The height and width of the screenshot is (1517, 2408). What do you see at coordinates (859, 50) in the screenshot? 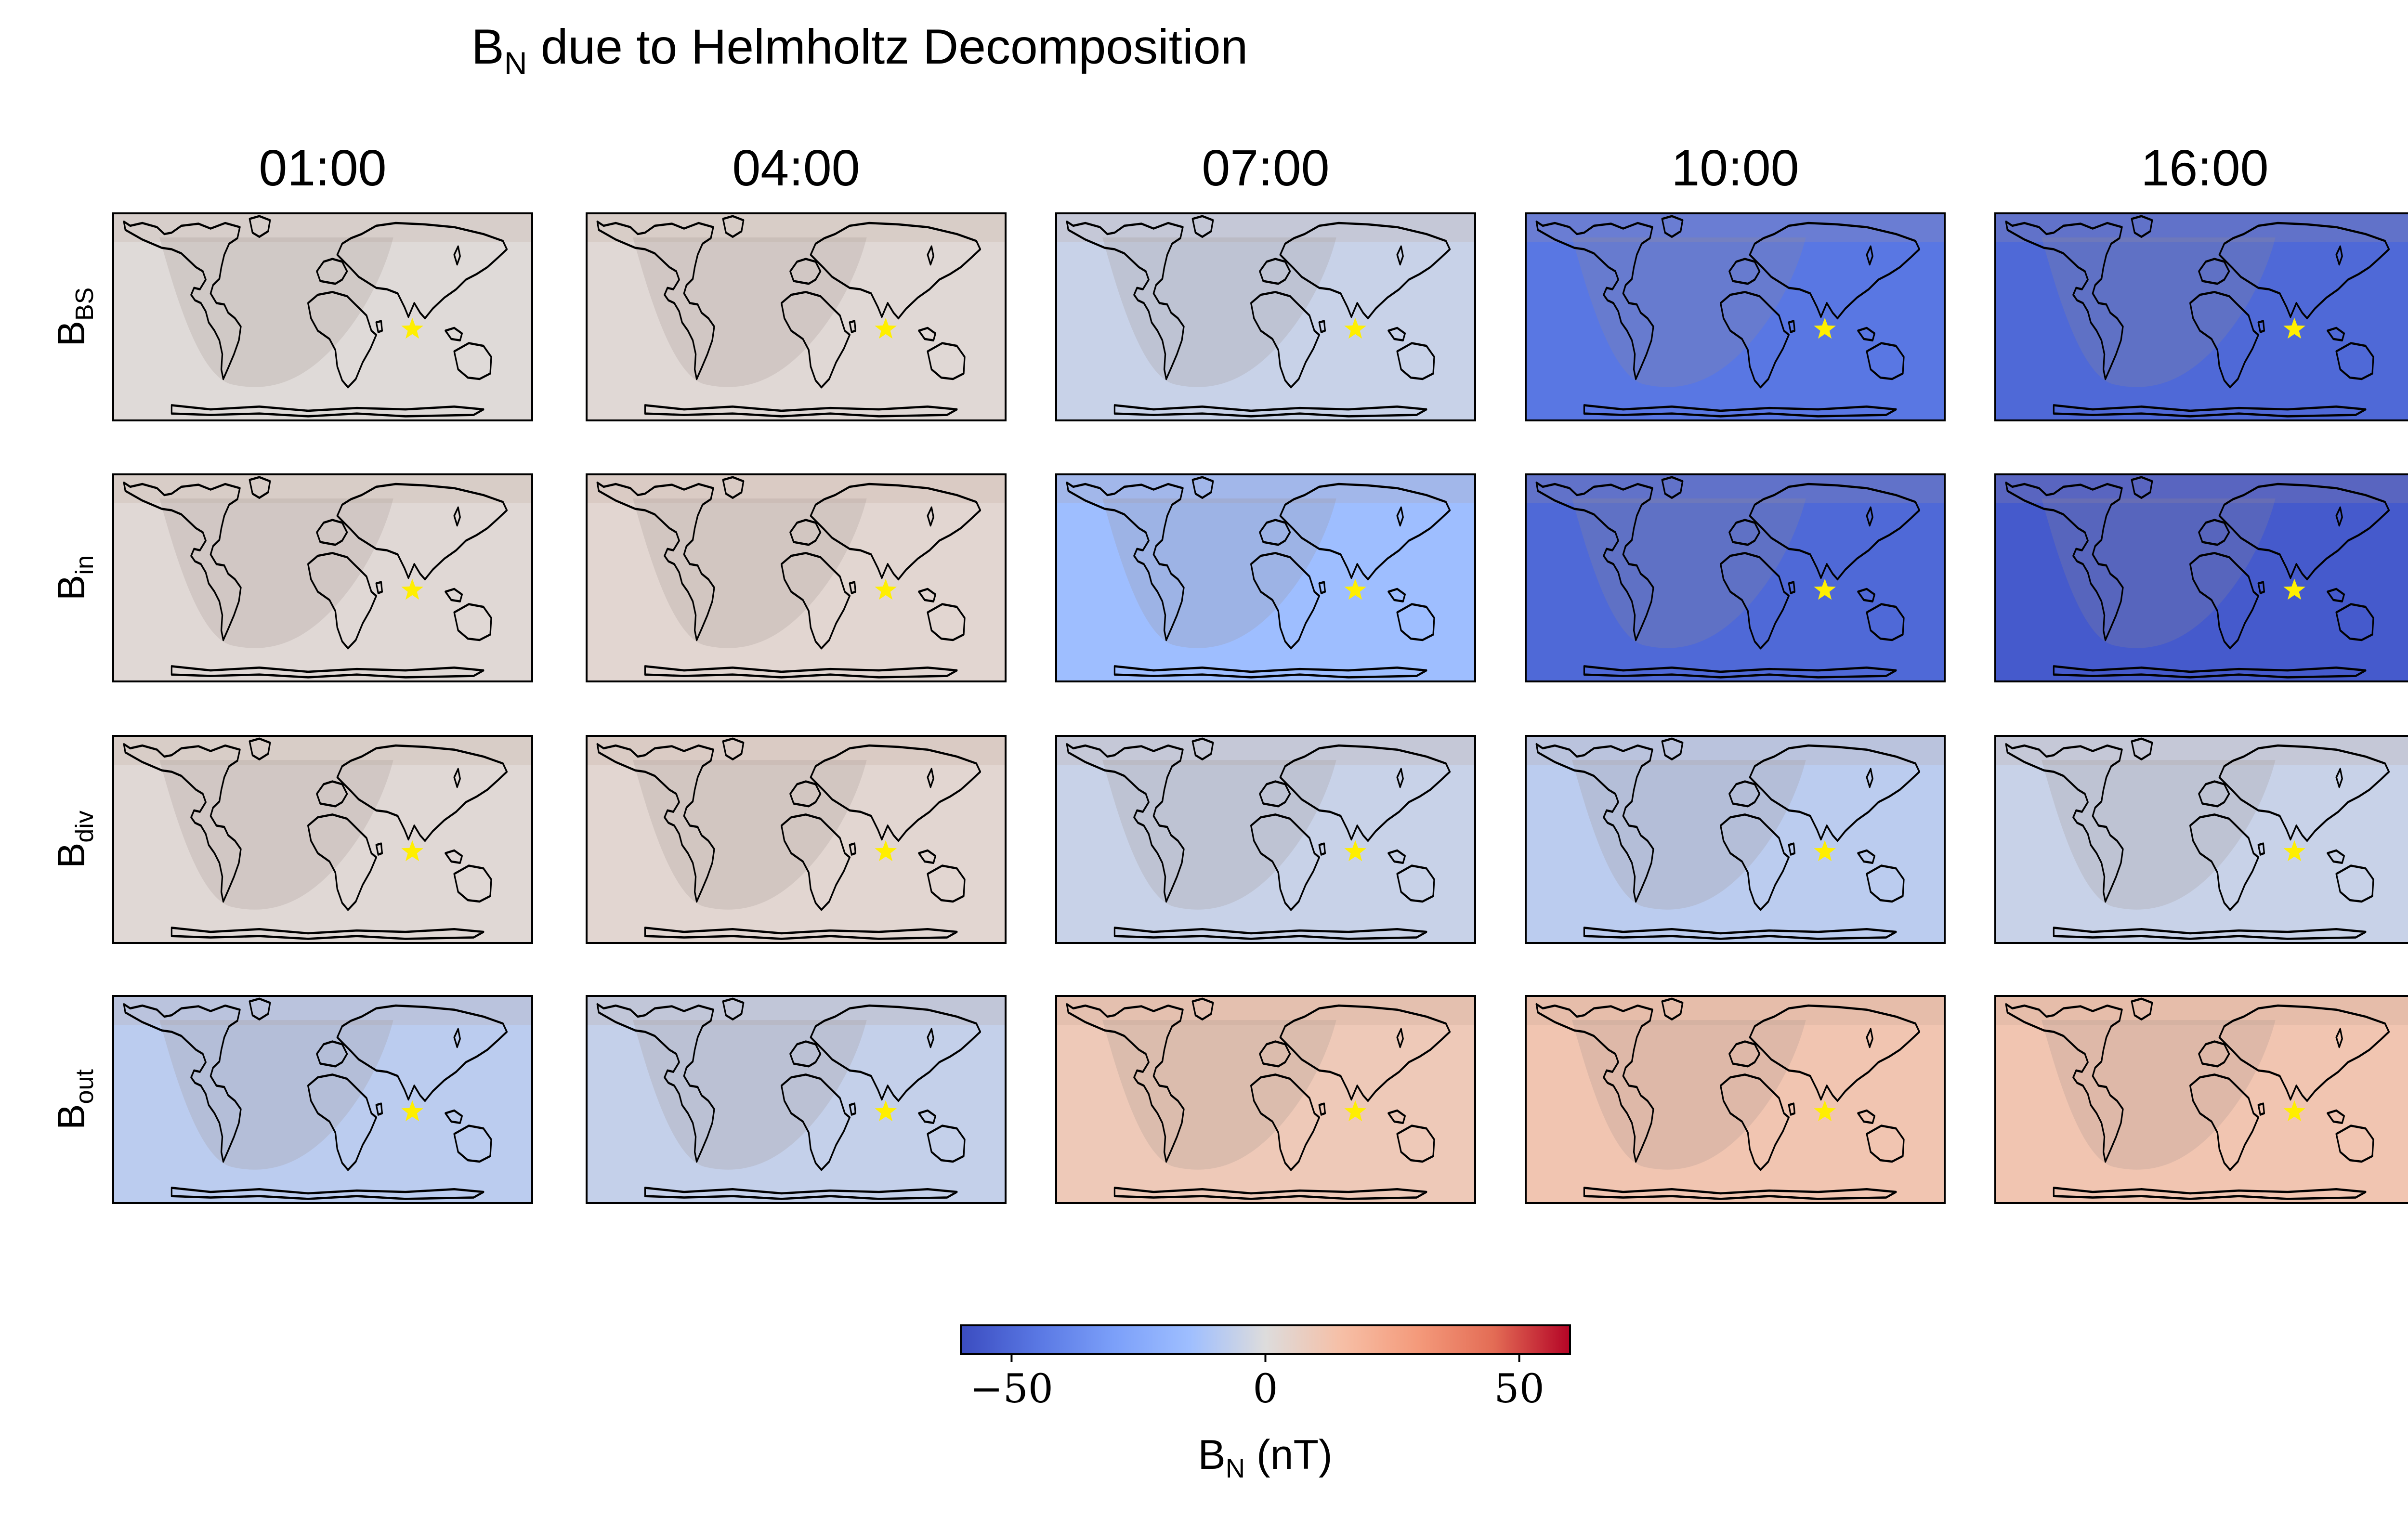
I see `figure-title: BN due to Helmholtz Decomposition` at bounding box center [859, 50].